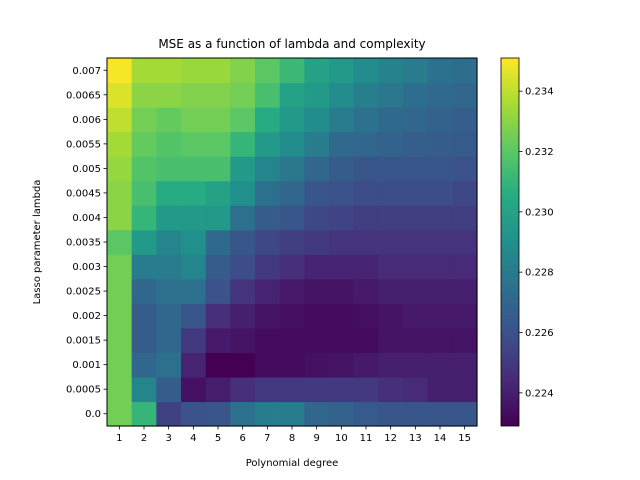 This screenshot has width=640, height=480. What do you see at coordinates (86, 120) in the screenshot?
I see `y-tick-label: 0.006` at bounding box center [86, 120].